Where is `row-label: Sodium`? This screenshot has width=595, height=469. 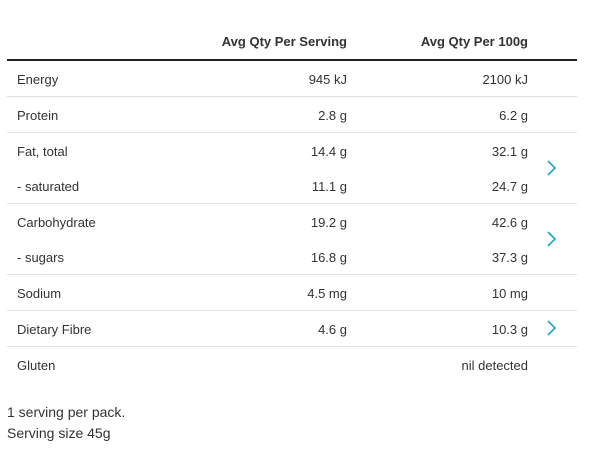 row-label: Sodium is located at coordinates (39, 293).